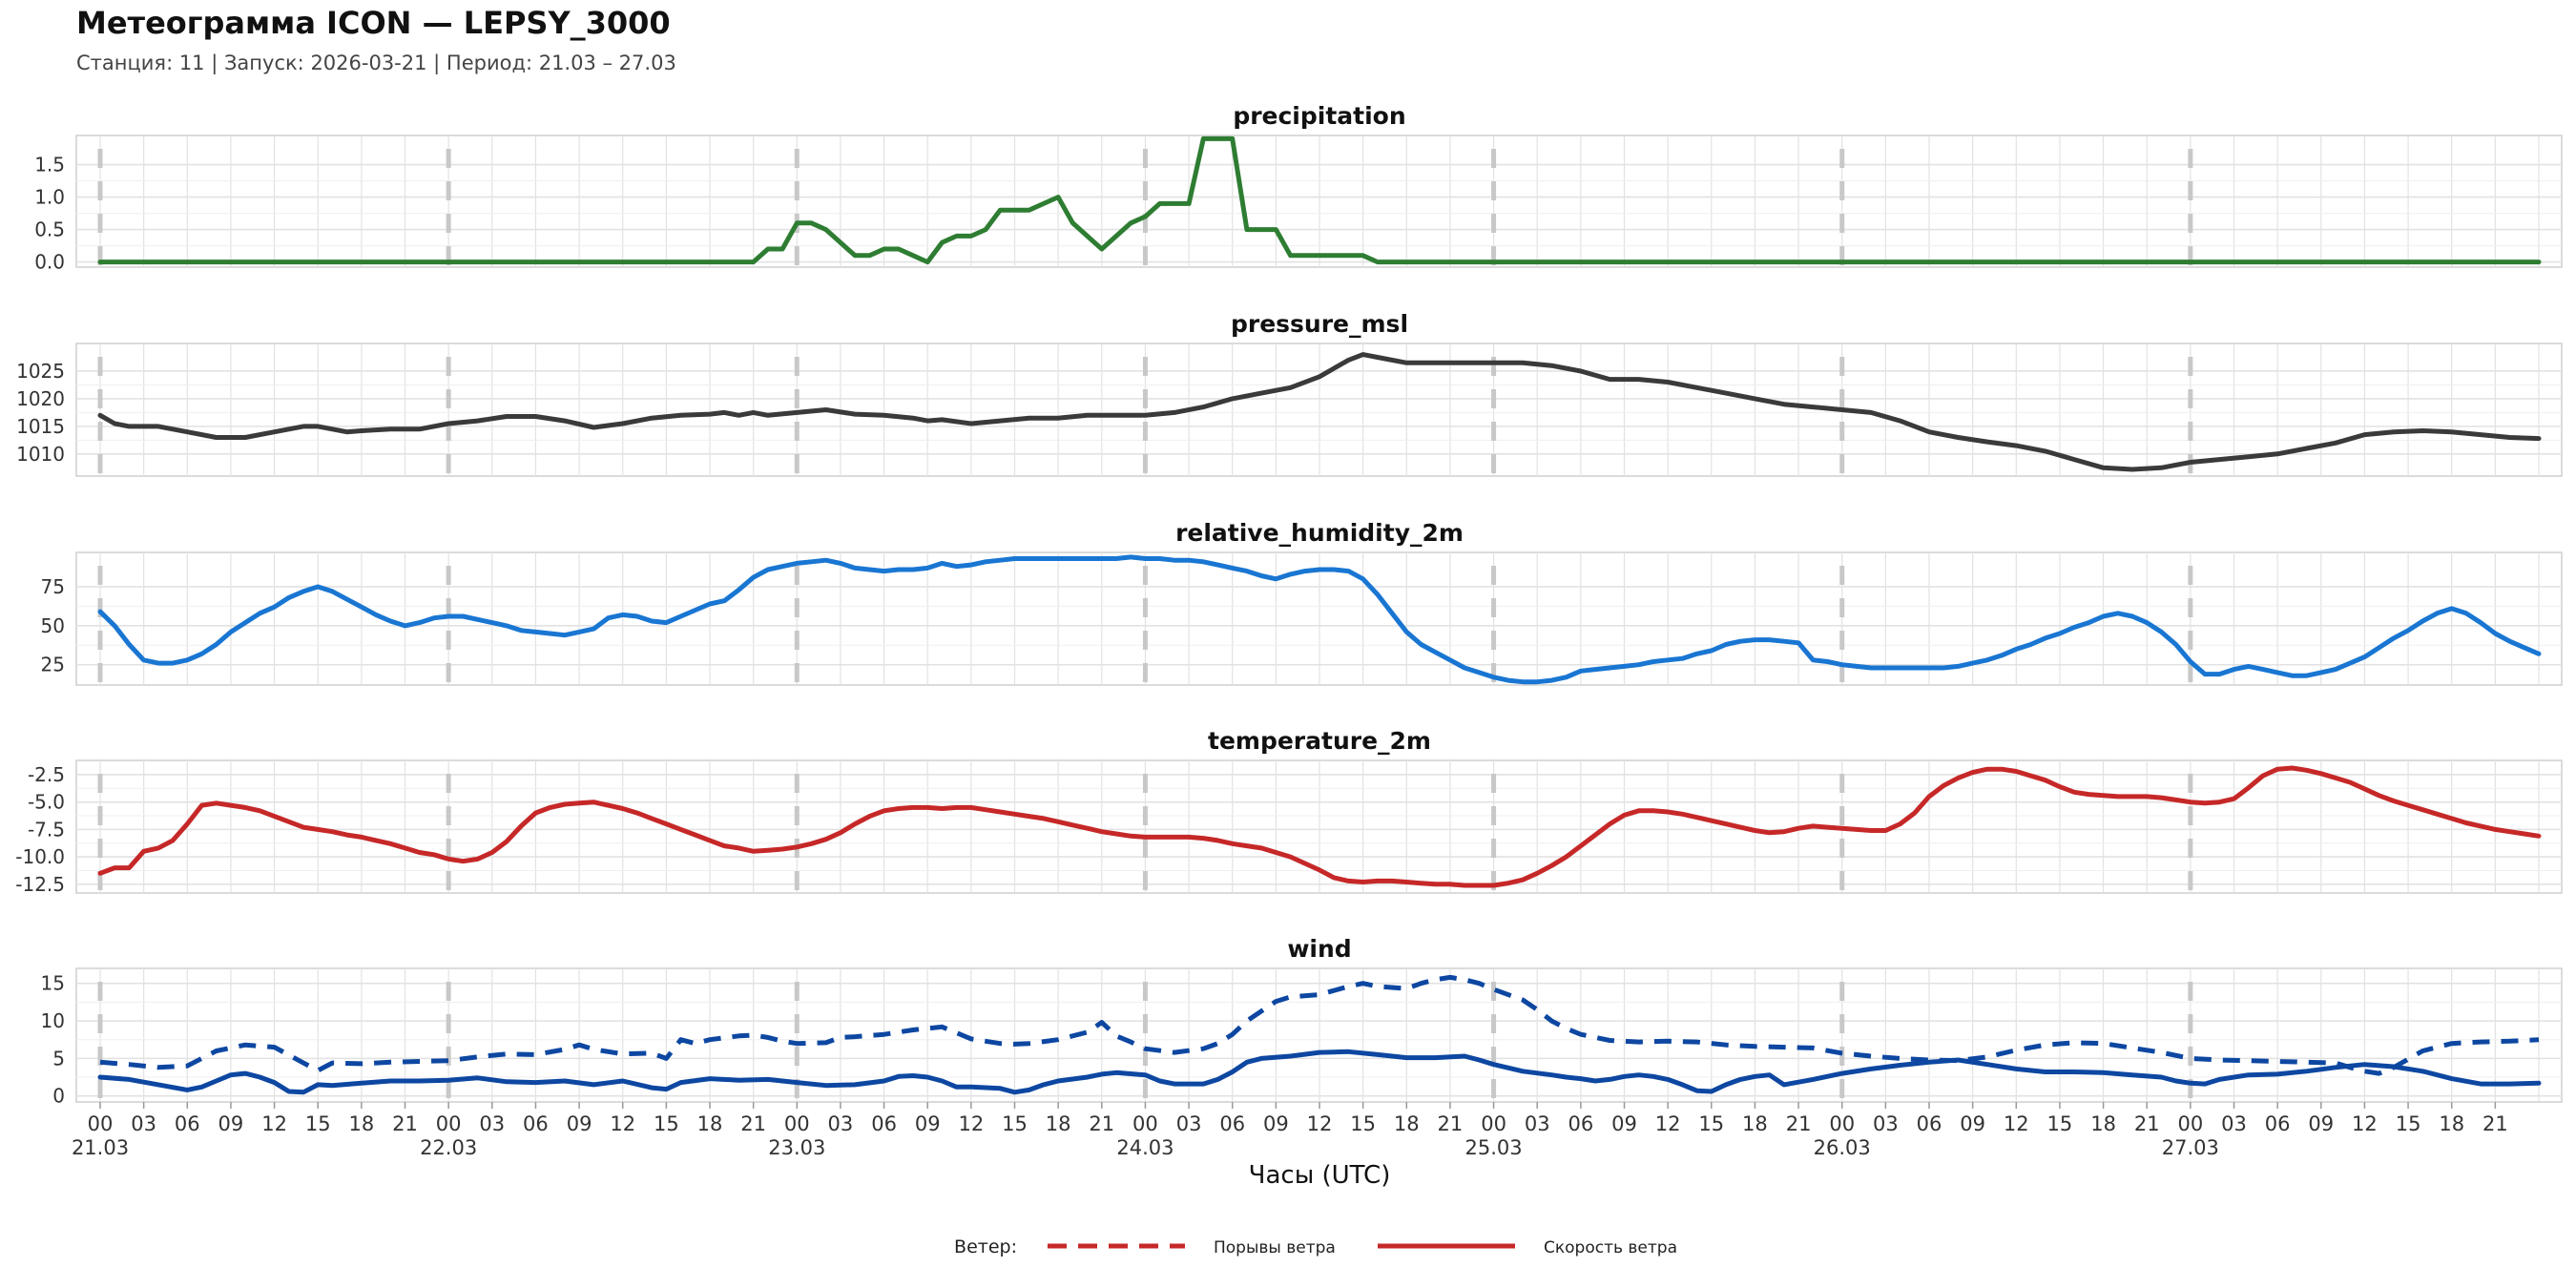 The height and width of the screenshot is (1288, 2576). Describe the element at coordinates (53, 586) in the screenshot. I see `y-tick-label: 75` at that location.